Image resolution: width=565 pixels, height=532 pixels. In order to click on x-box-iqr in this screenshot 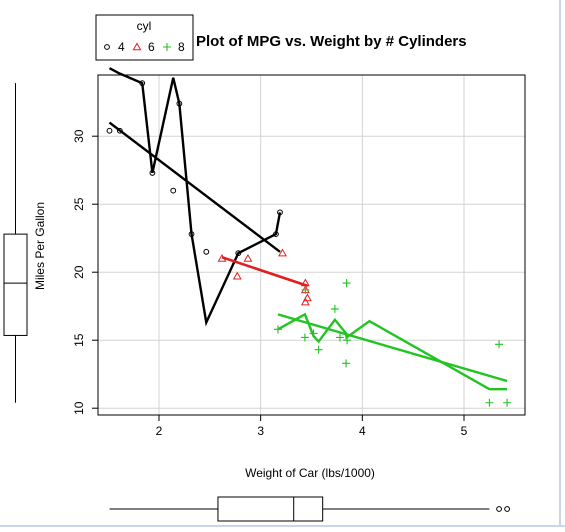, I will do `click(270, 509)`.